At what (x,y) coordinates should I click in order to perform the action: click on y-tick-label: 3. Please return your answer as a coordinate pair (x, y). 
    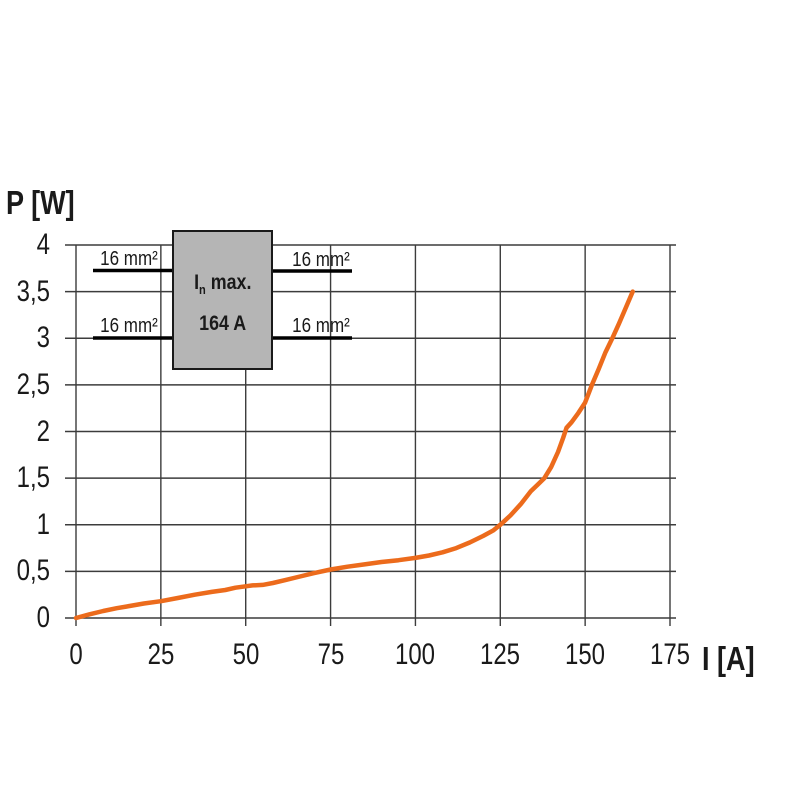
    Looking at the image, I should click on (43, 338).